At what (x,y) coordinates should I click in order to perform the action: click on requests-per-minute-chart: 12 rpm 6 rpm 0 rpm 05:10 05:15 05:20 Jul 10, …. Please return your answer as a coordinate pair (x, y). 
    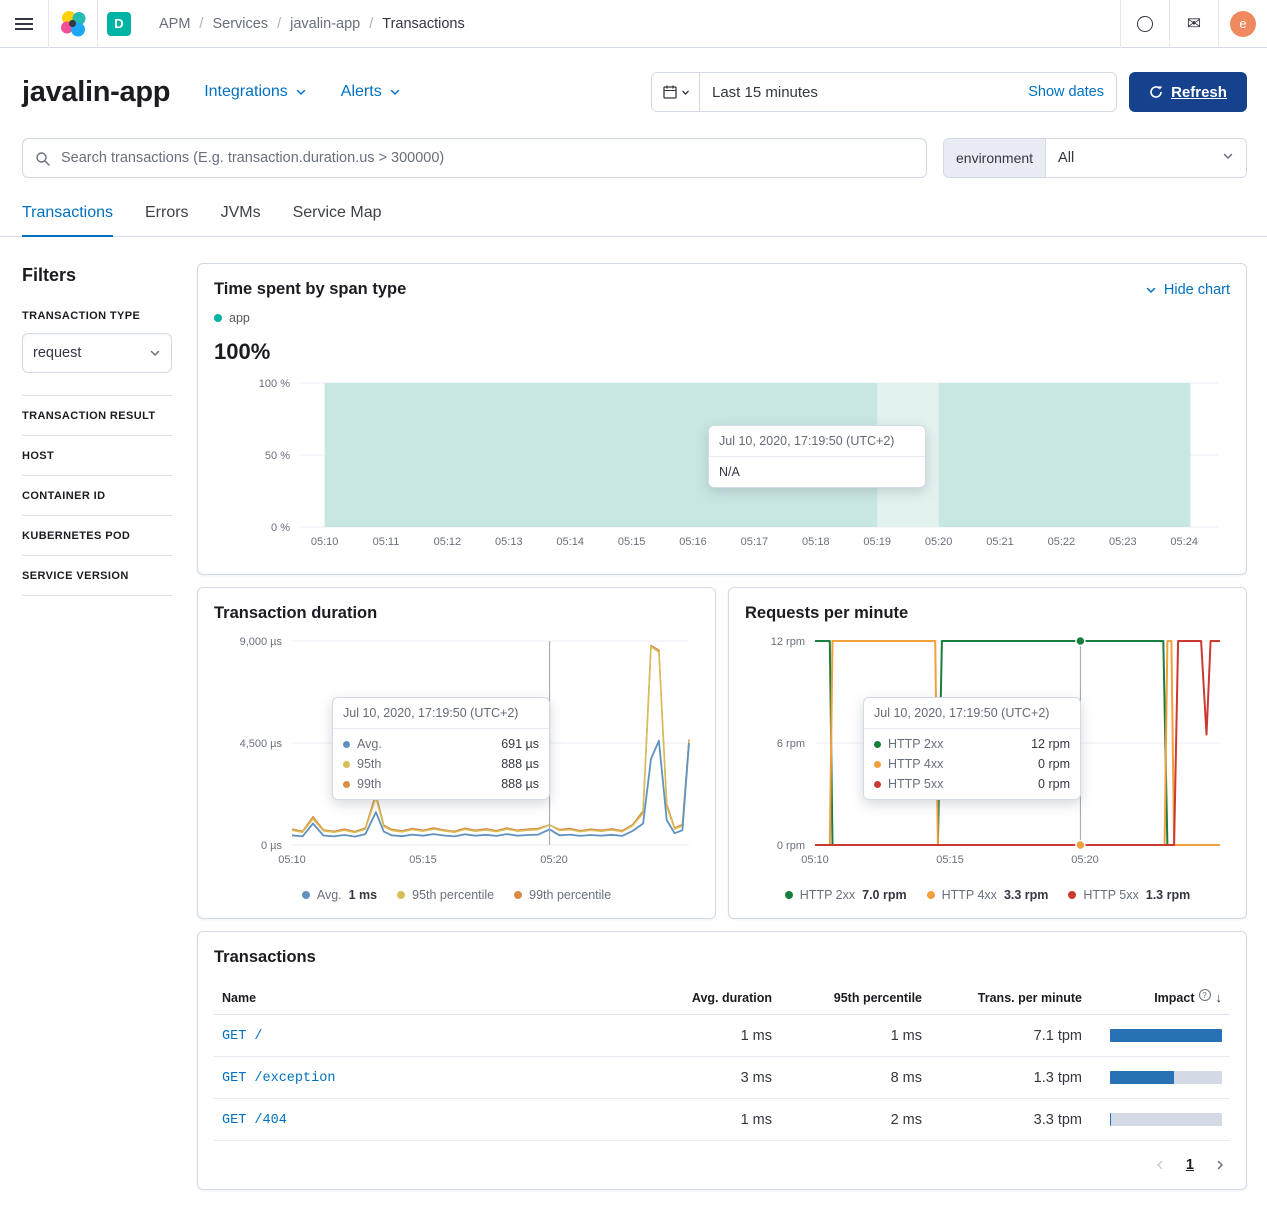
    Looking at the image, I should click on (987, 755).